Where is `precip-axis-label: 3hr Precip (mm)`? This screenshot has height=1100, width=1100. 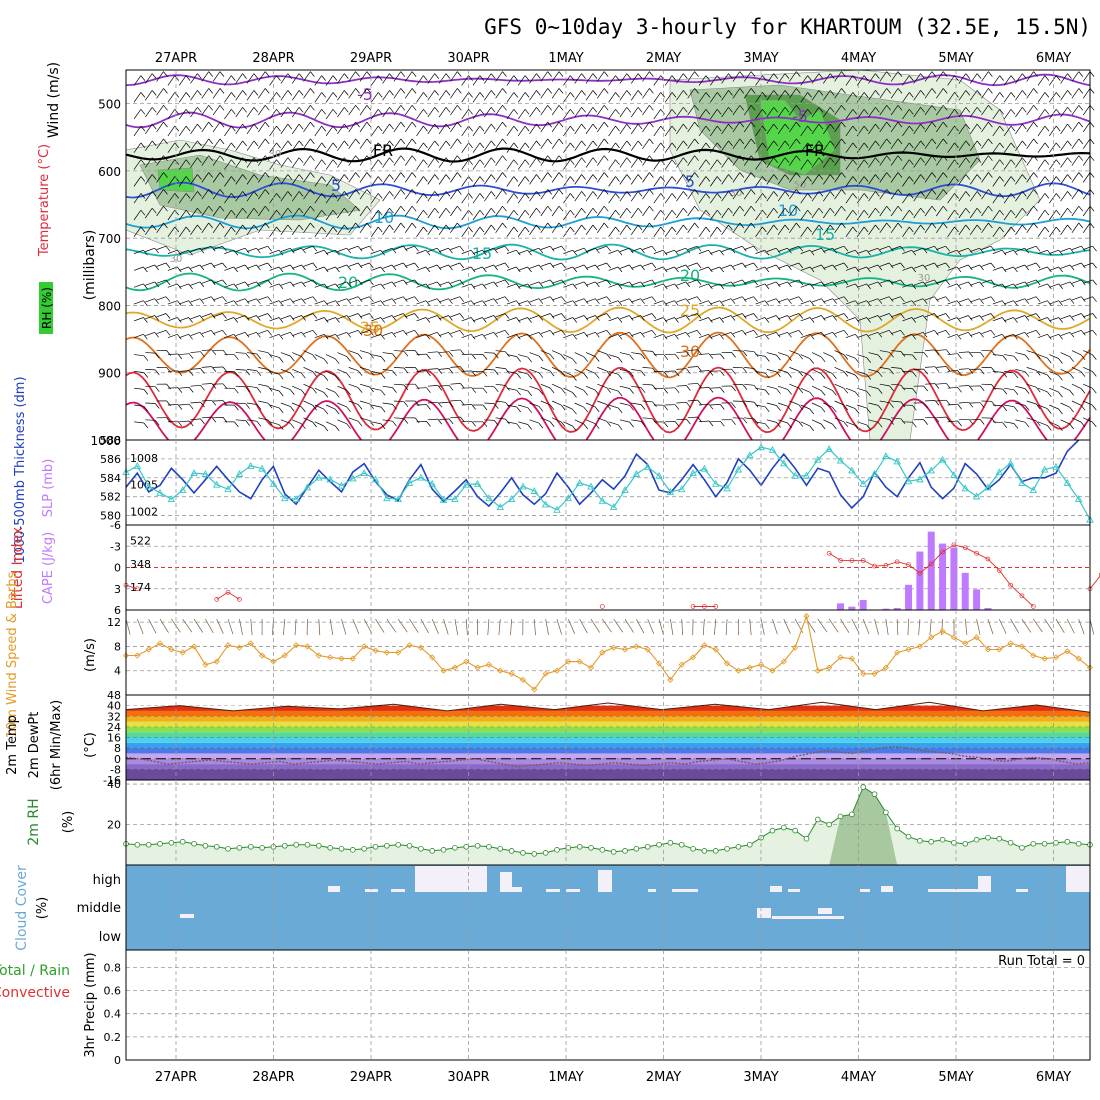 precip-axis-label: 3hr Precip (mm) is located at coordinates (90, 1004).